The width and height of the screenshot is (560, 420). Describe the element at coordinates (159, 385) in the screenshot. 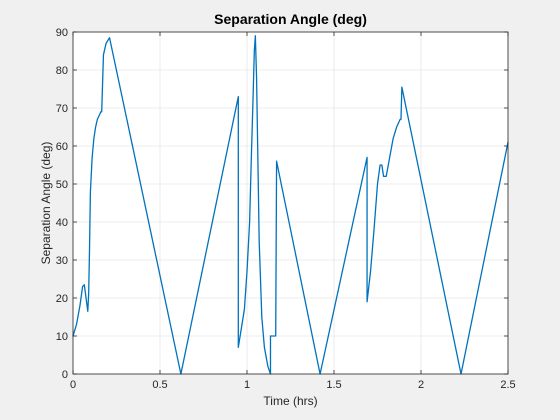

I see `x-tick-label: 0.5` at that location.